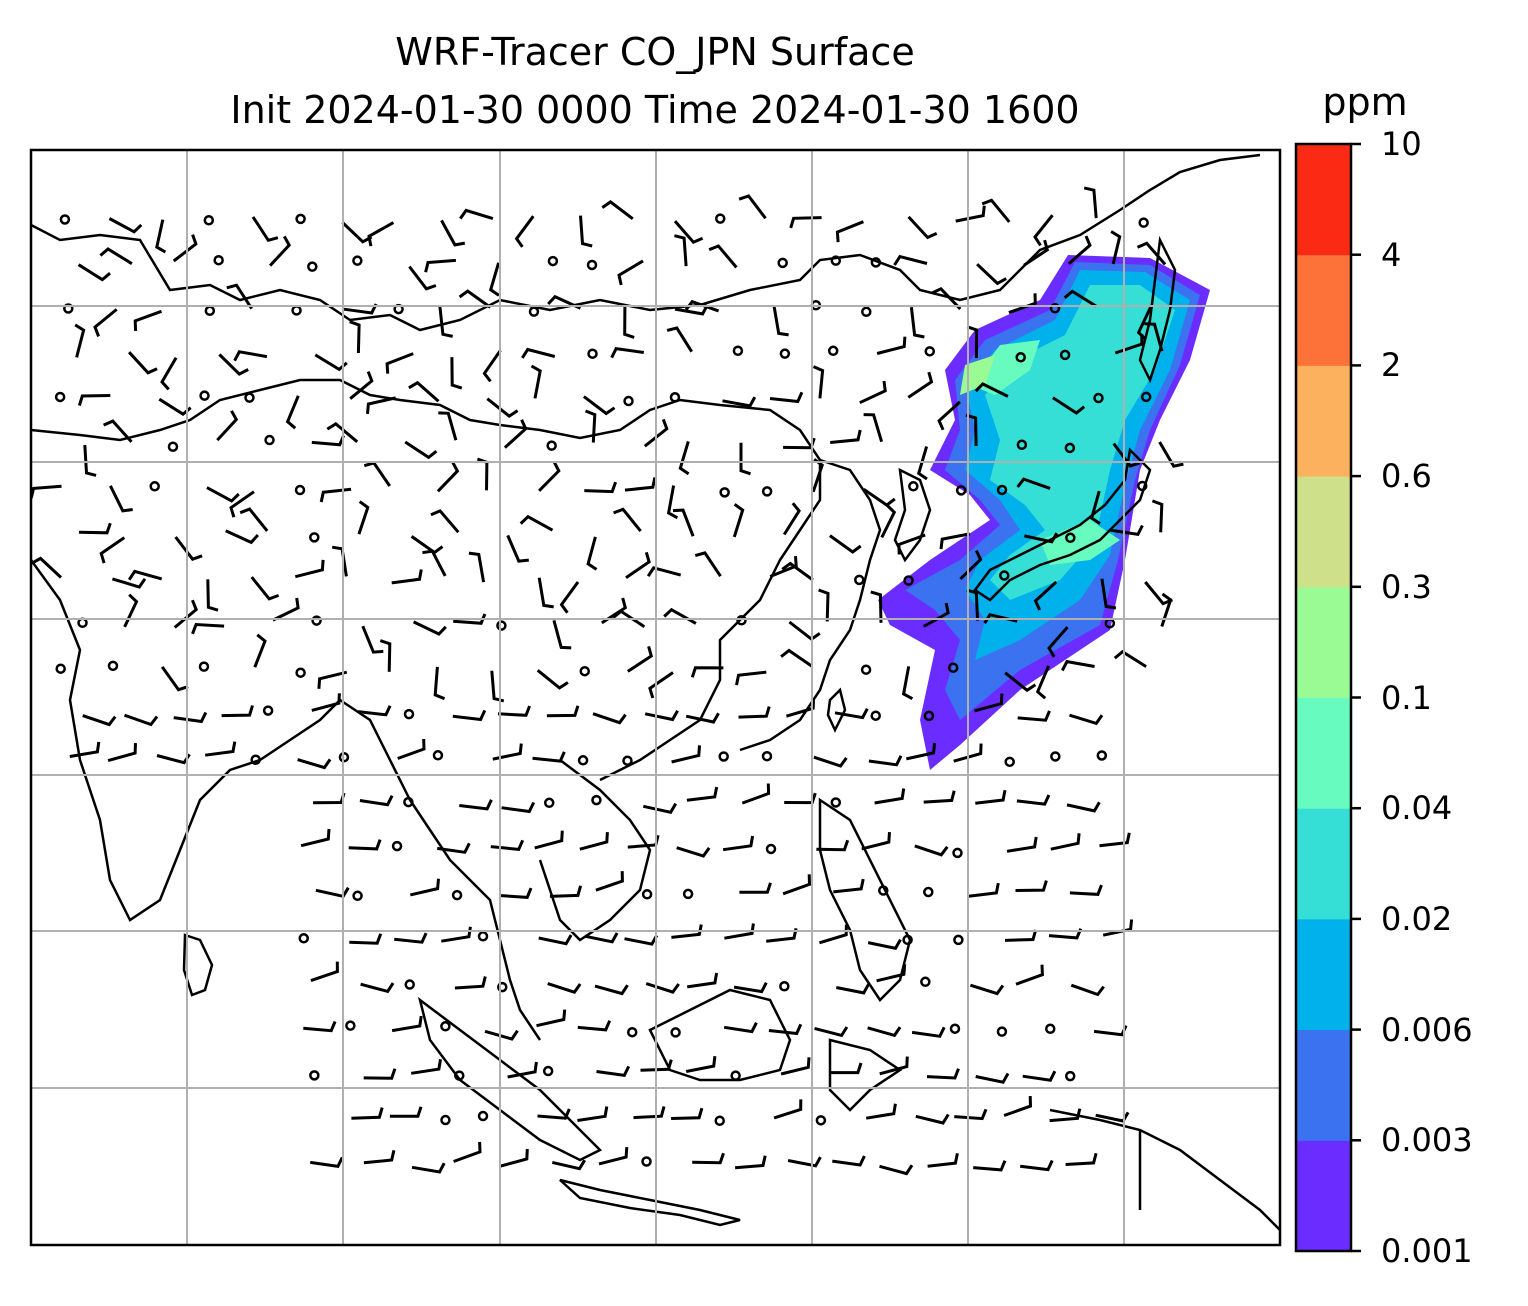 This screenshot has width=1528, height=1306. What do you see at coordinates (720, 1035) in the screenshot?
I see `coast-borneo` at bounding box center [720, 1035].